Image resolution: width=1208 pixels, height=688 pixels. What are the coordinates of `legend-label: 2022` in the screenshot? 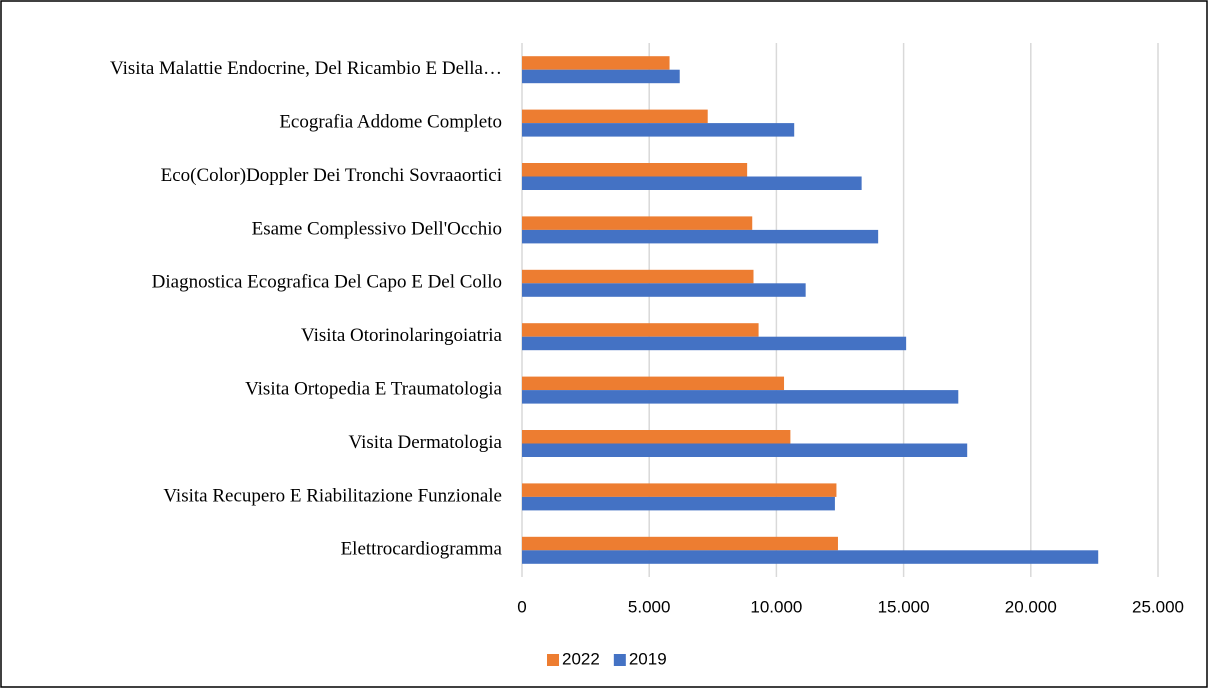 It's located at (581, 658).